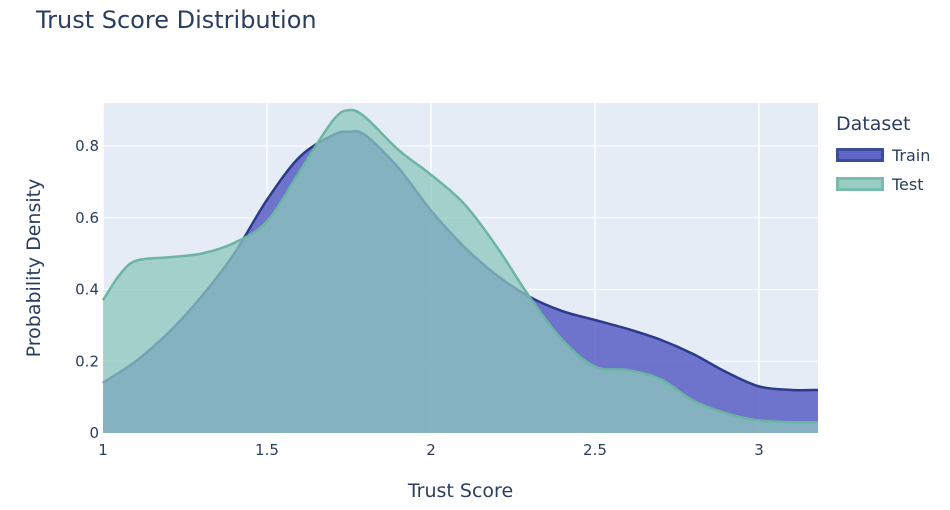 The width and height of the screenshot is (950, 510). I want to click on y-tick-label: 0.8, so click(87, 146).